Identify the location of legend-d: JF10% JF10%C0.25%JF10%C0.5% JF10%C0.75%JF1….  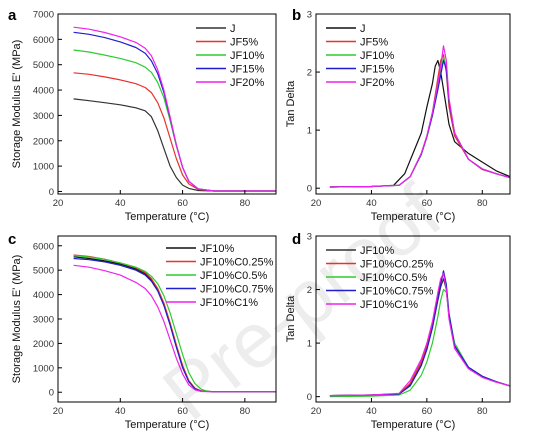
(380, 278).